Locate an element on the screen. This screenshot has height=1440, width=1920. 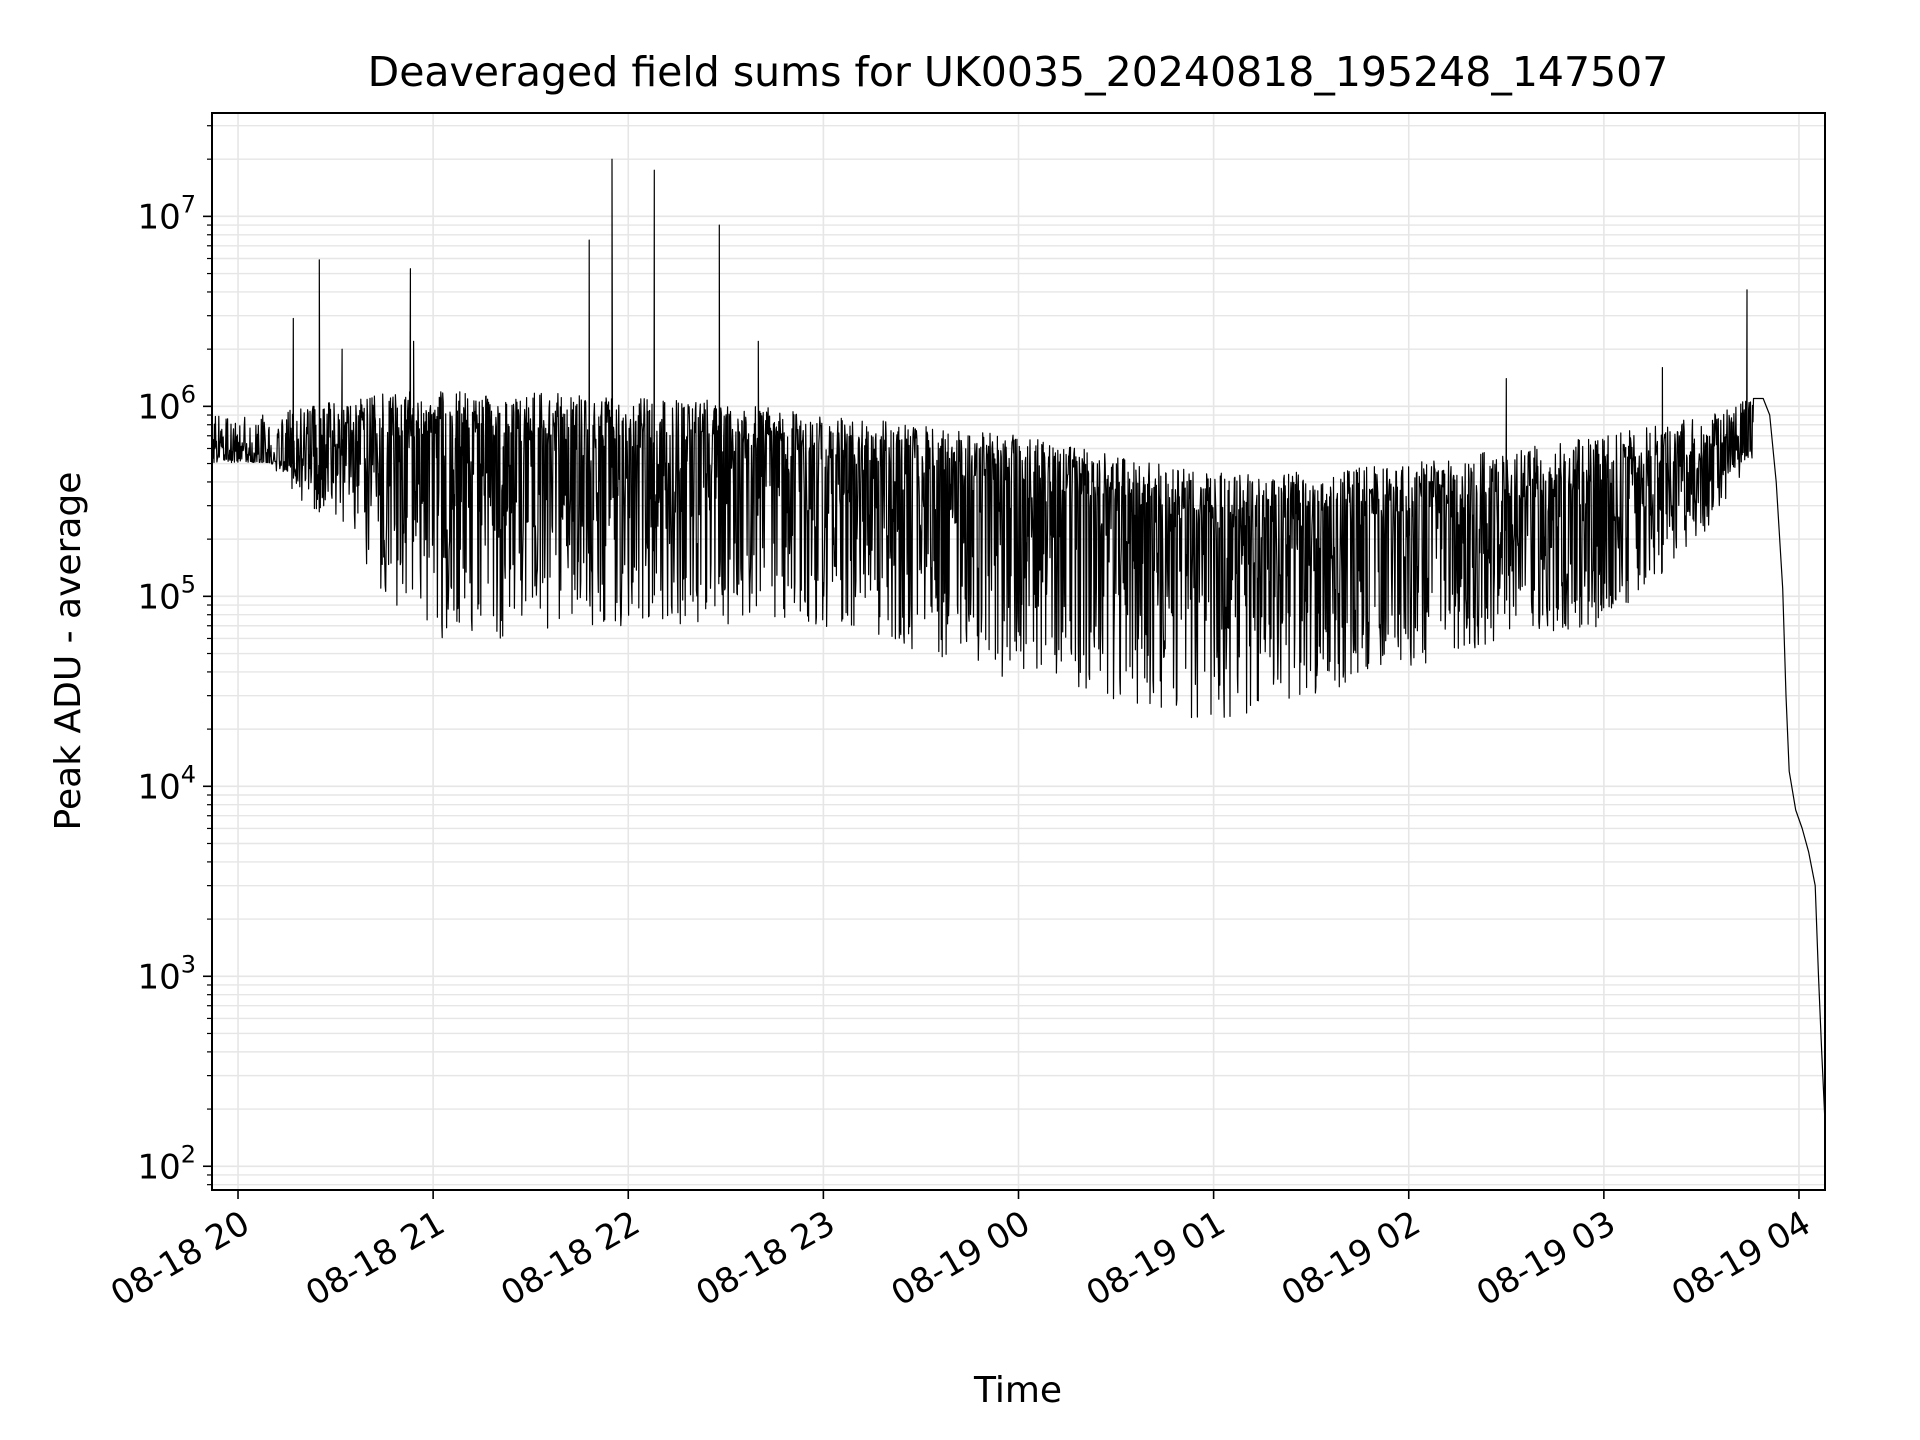
y-tick-label: 10⁶ is located at coordinates (166, 403).